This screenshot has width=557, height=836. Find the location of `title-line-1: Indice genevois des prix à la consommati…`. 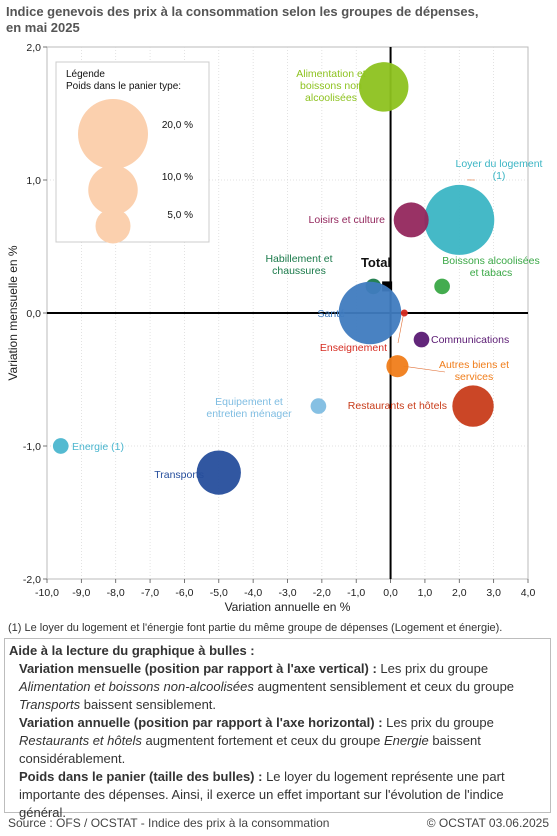

title-line-1: Indice genevois des prix à la consommati… is located at coordinates (242, 11).